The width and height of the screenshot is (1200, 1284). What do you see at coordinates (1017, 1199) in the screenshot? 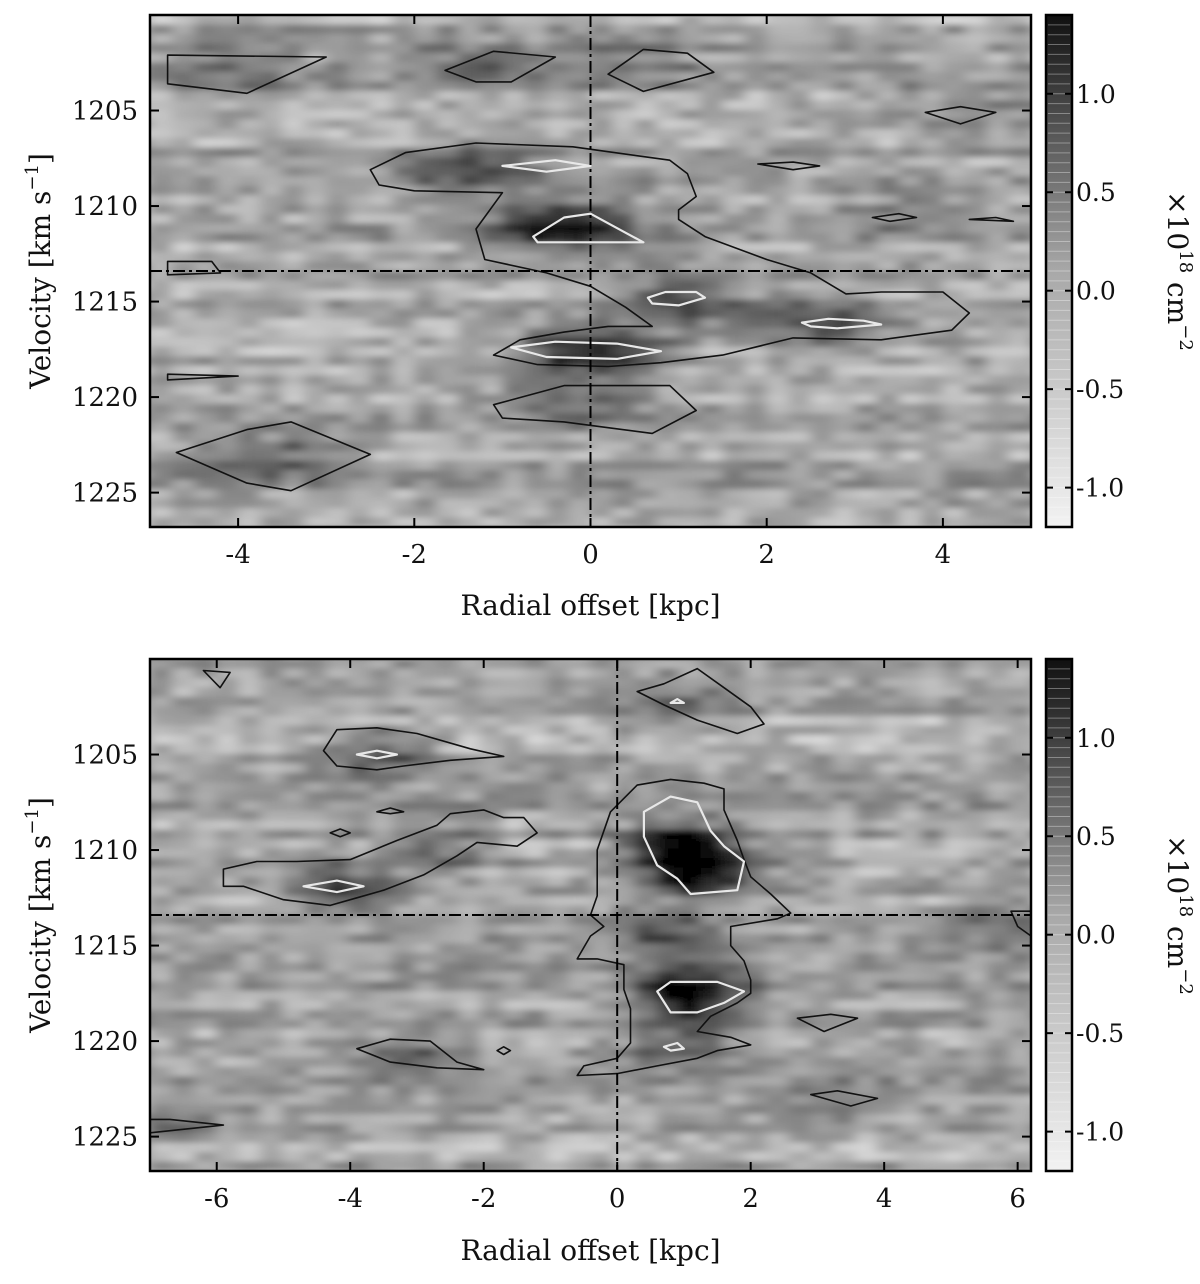
I see `x-tick-label: 6` at bounding box center [1017, 1199].